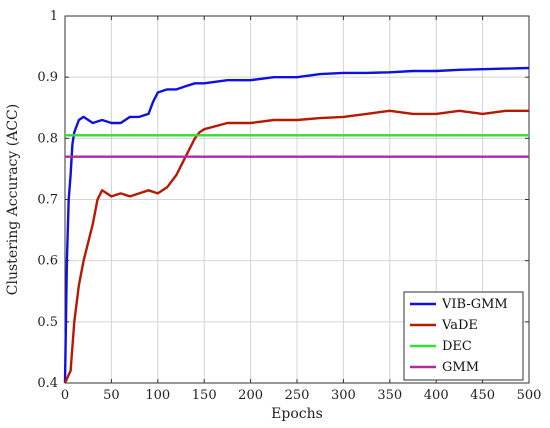 The width and height of the screenshot is (550, 428). I want to click on y-tick-label: 0.9, so click(47, 77).